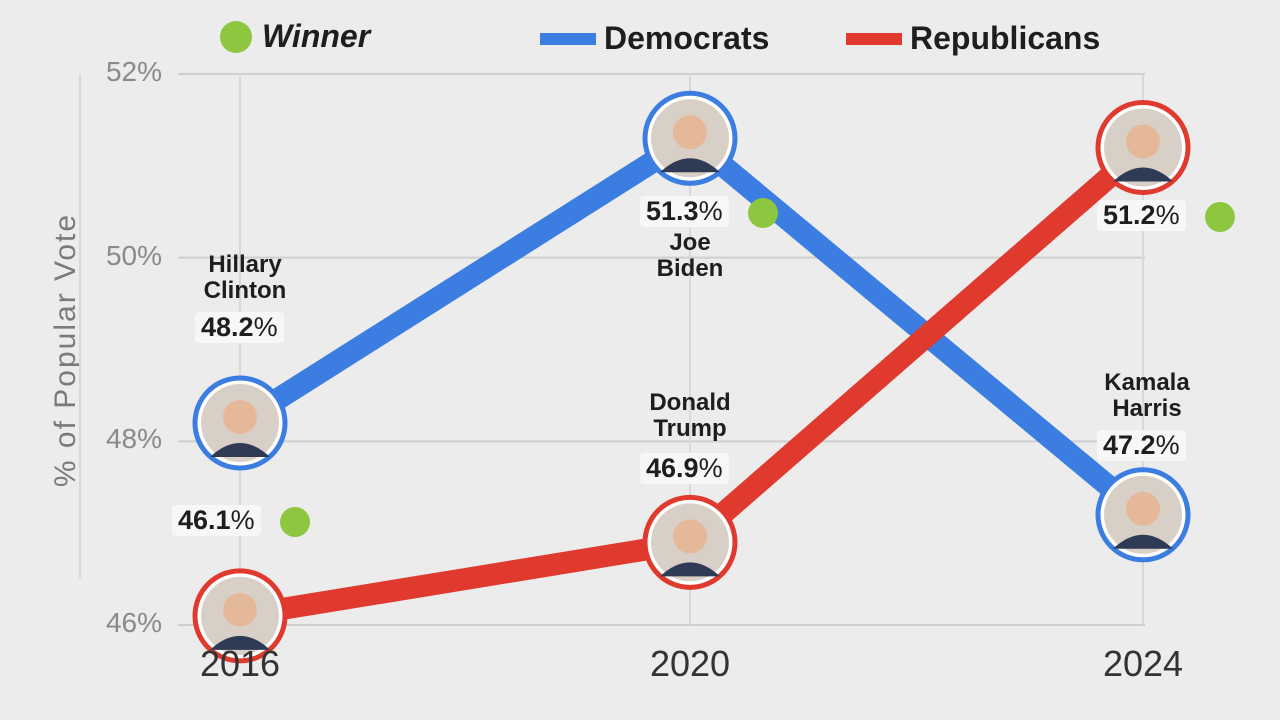  What do you see at coordinates (240, 663) in the screenshot?
I see `x-tick-label: 2016` at bounding box center [240, 663].